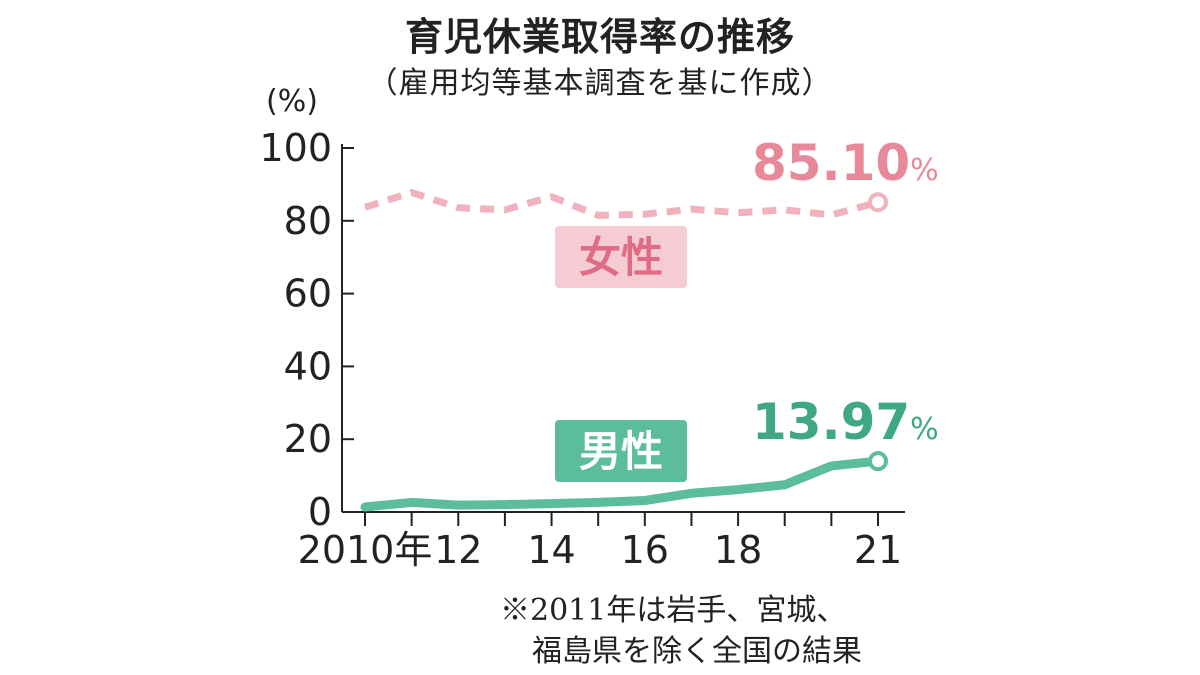  Describe the element at coordinates (599, 37) in the screenshot. I see `chart-title: 育児休業取得率の推移` at that location.